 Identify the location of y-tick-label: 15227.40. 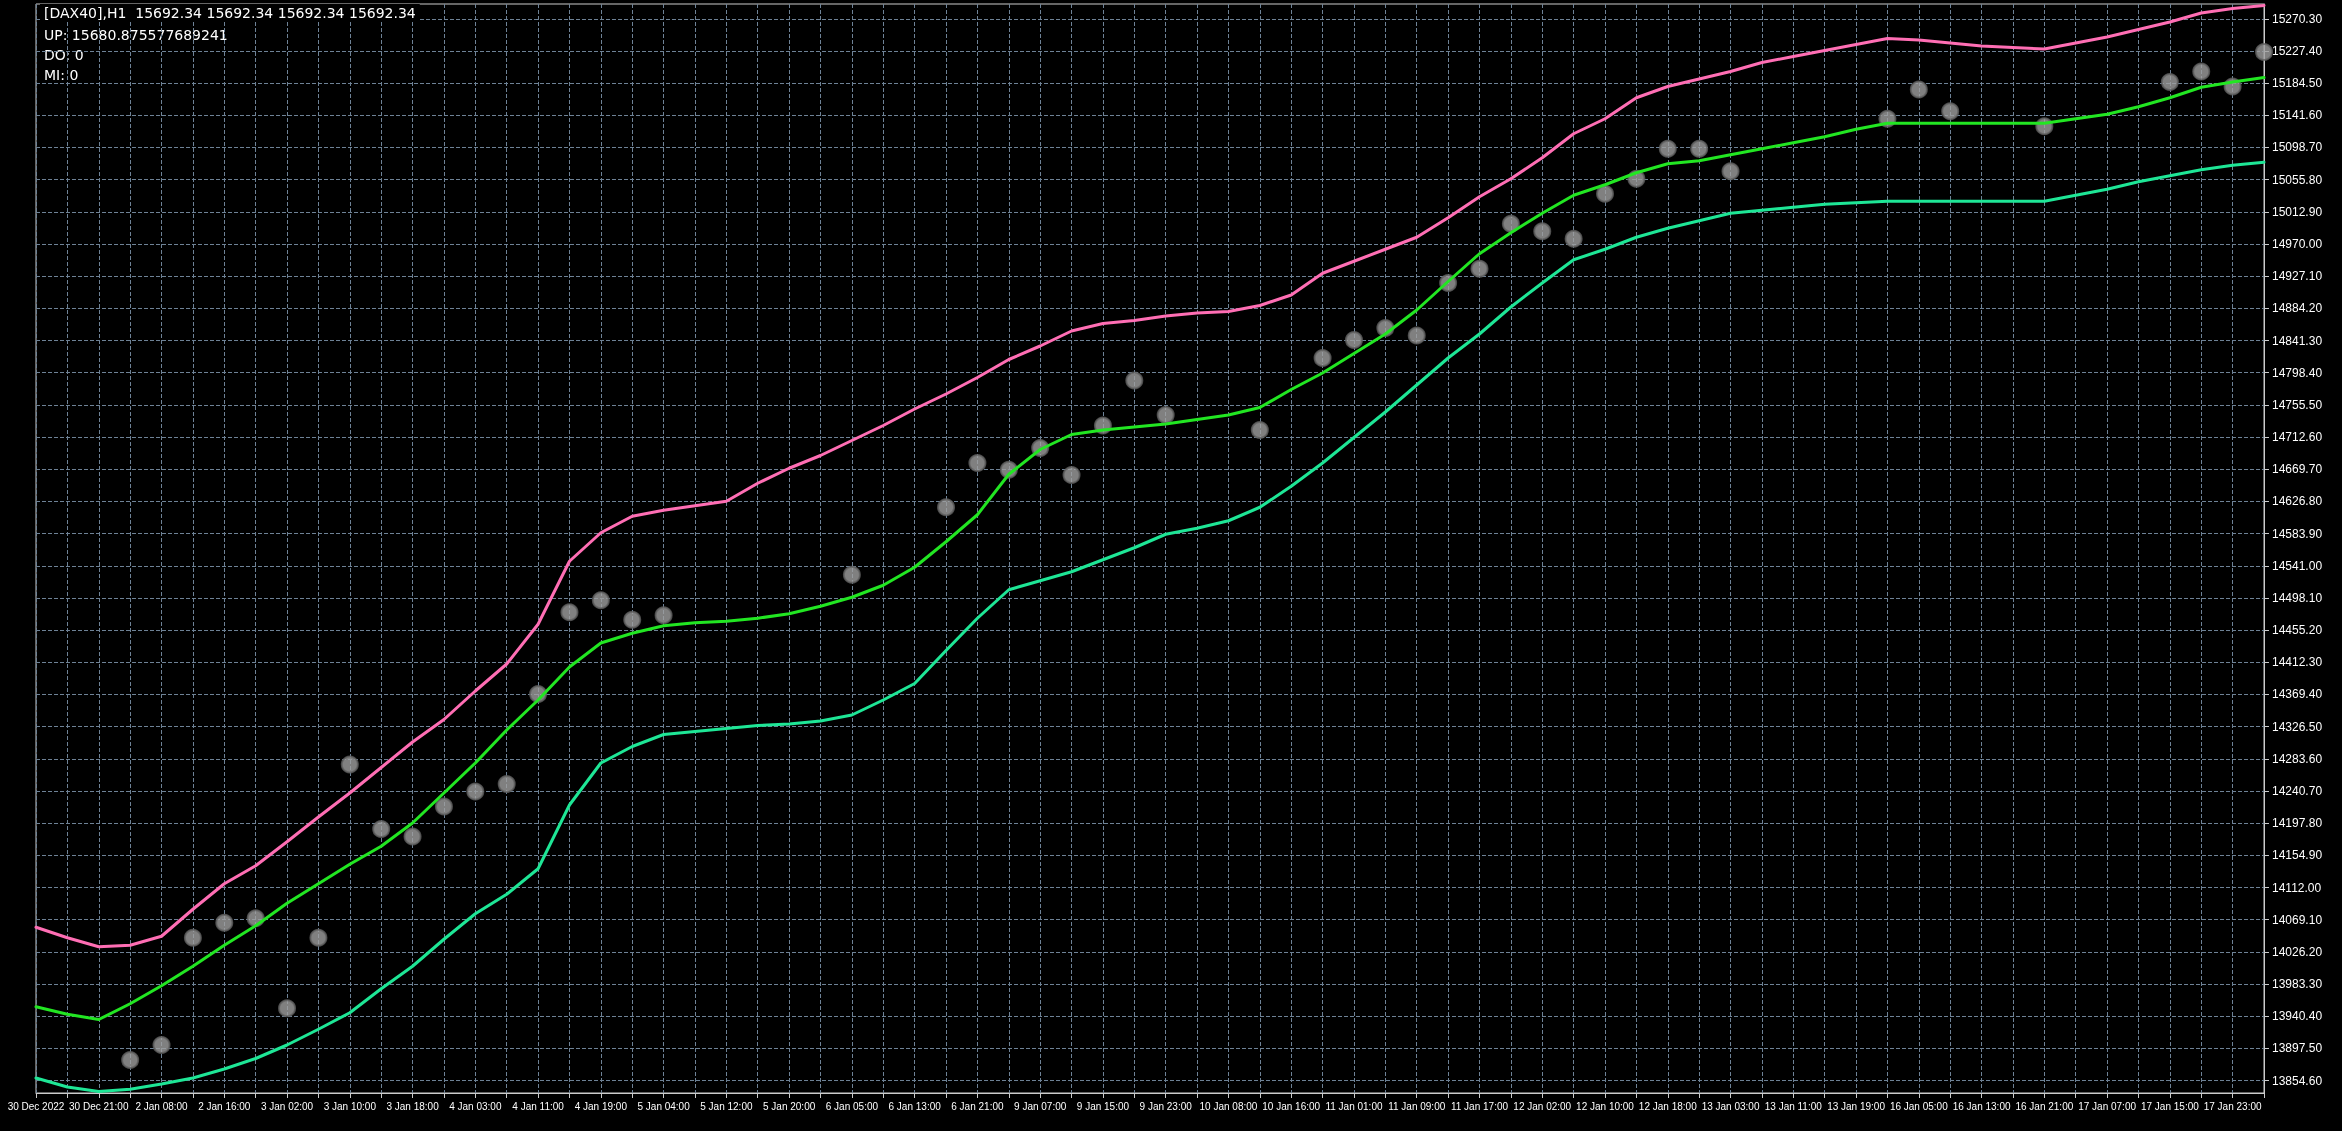
(2297, 50).